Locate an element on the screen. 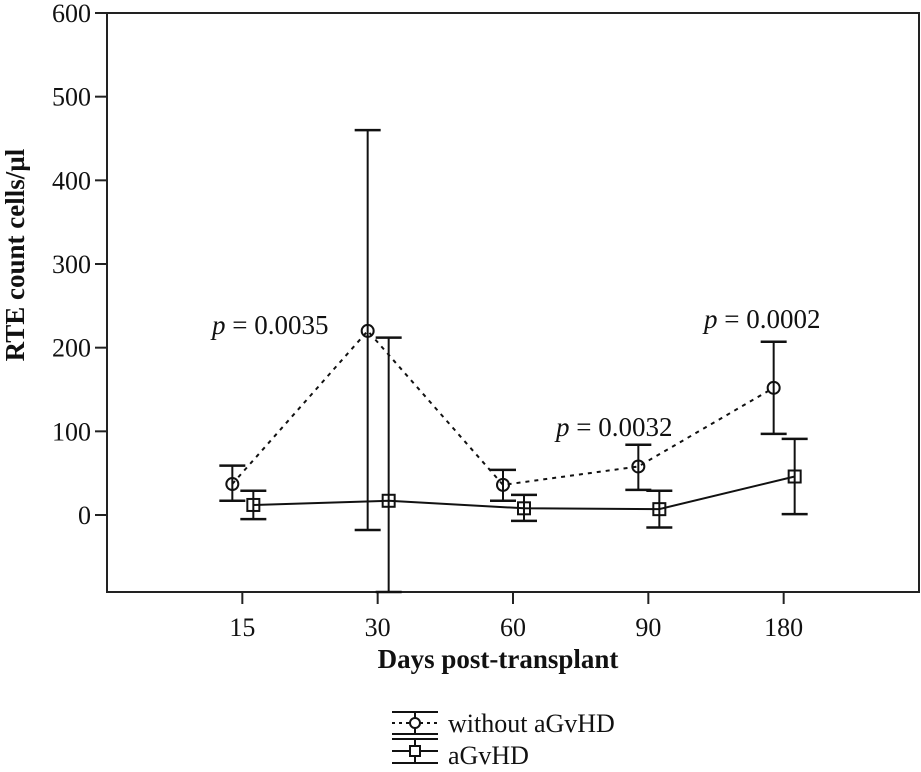 Image resolution: width=921 pixels, height=772 pixels. legend-swatch-square-solid is located at coordinates (415, 751).